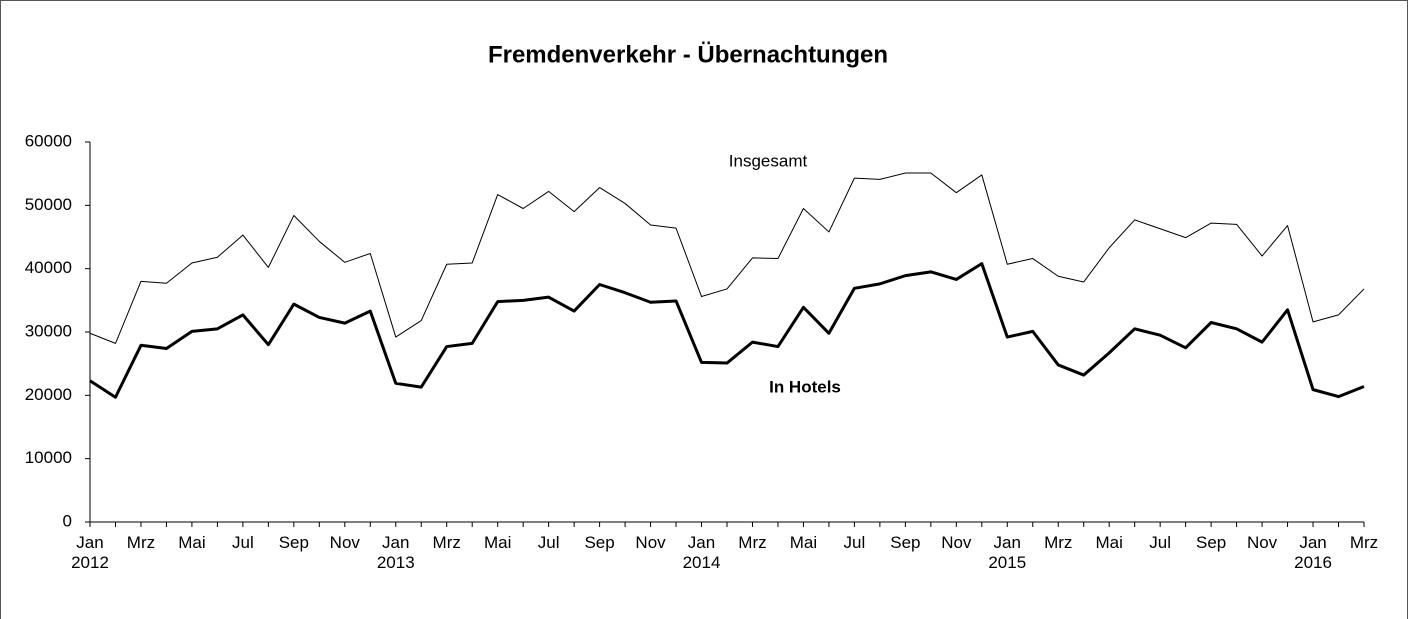 The height and width of the screenshot is (619, 1409). Describe the element at coordinates (48, 330) in the screenshot. I see `y-tick-label: 30000` at that location.